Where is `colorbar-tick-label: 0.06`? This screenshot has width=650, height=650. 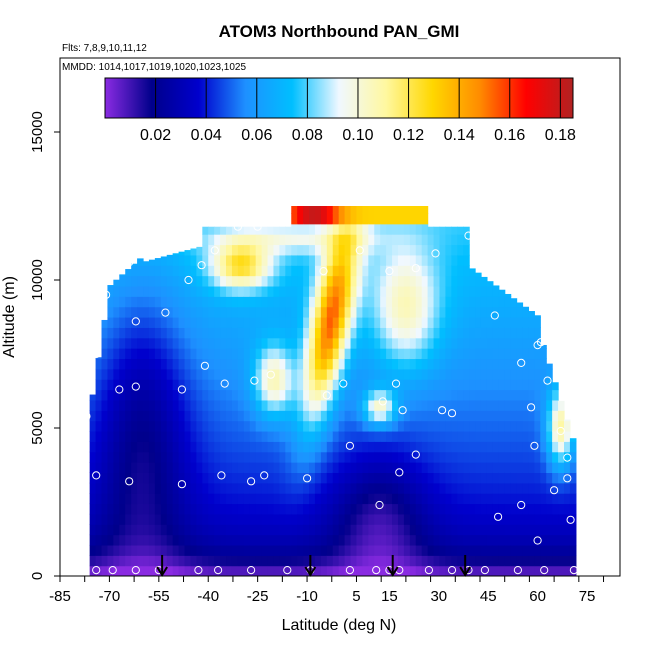 colorbar-tick-label: 0.06 is located at coordinates (256, 135).